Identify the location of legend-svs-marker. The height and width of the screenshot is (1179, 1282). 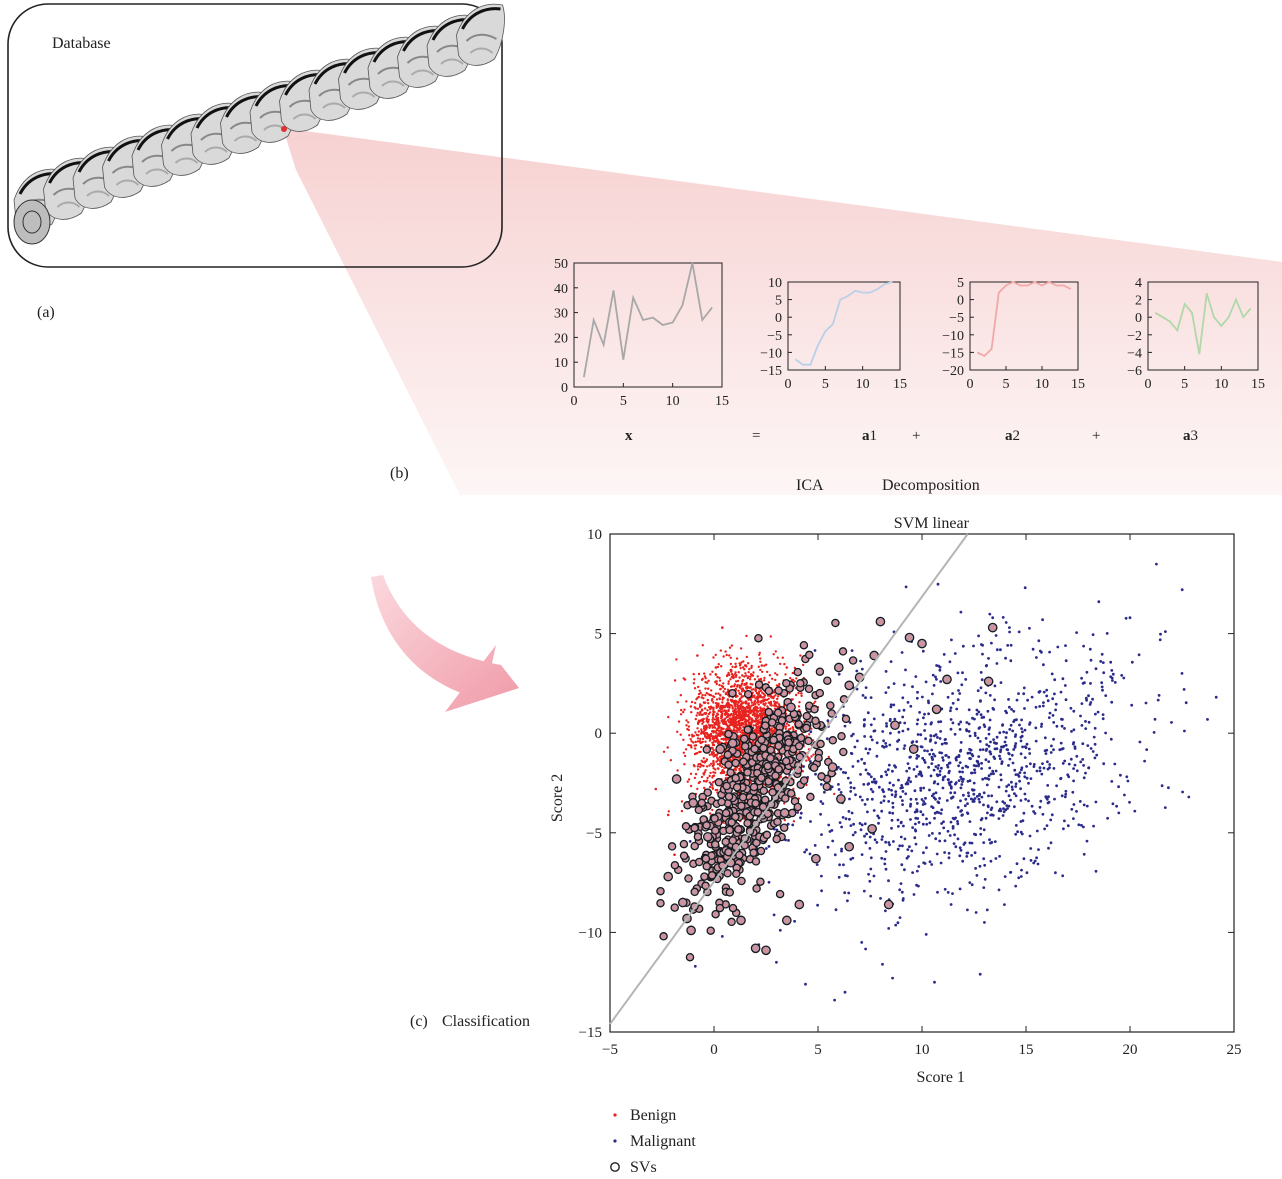
(615, 1167).